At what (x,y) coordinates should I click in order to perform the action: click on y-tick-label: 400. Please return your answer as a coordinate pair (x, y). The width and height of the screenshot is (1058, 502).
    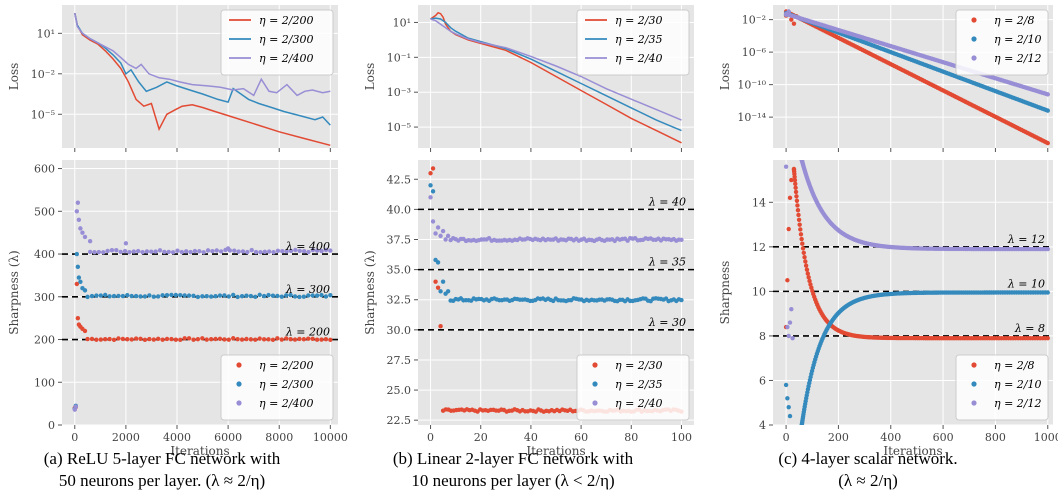
    Looking at the image, I should click on (44, 254).